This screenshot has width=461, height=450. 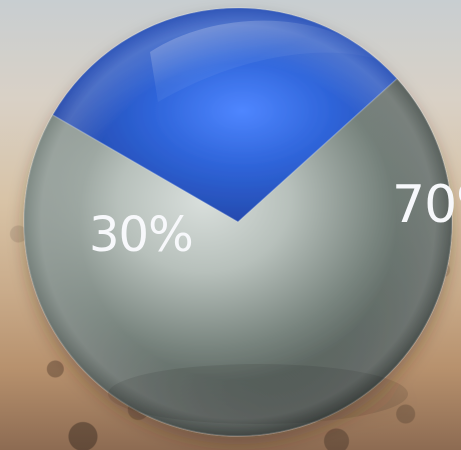 What do you see at coordinates (141, 235) in the screenshot?
I see `slice-label-30: 30%` at bounding box center [141, 235].